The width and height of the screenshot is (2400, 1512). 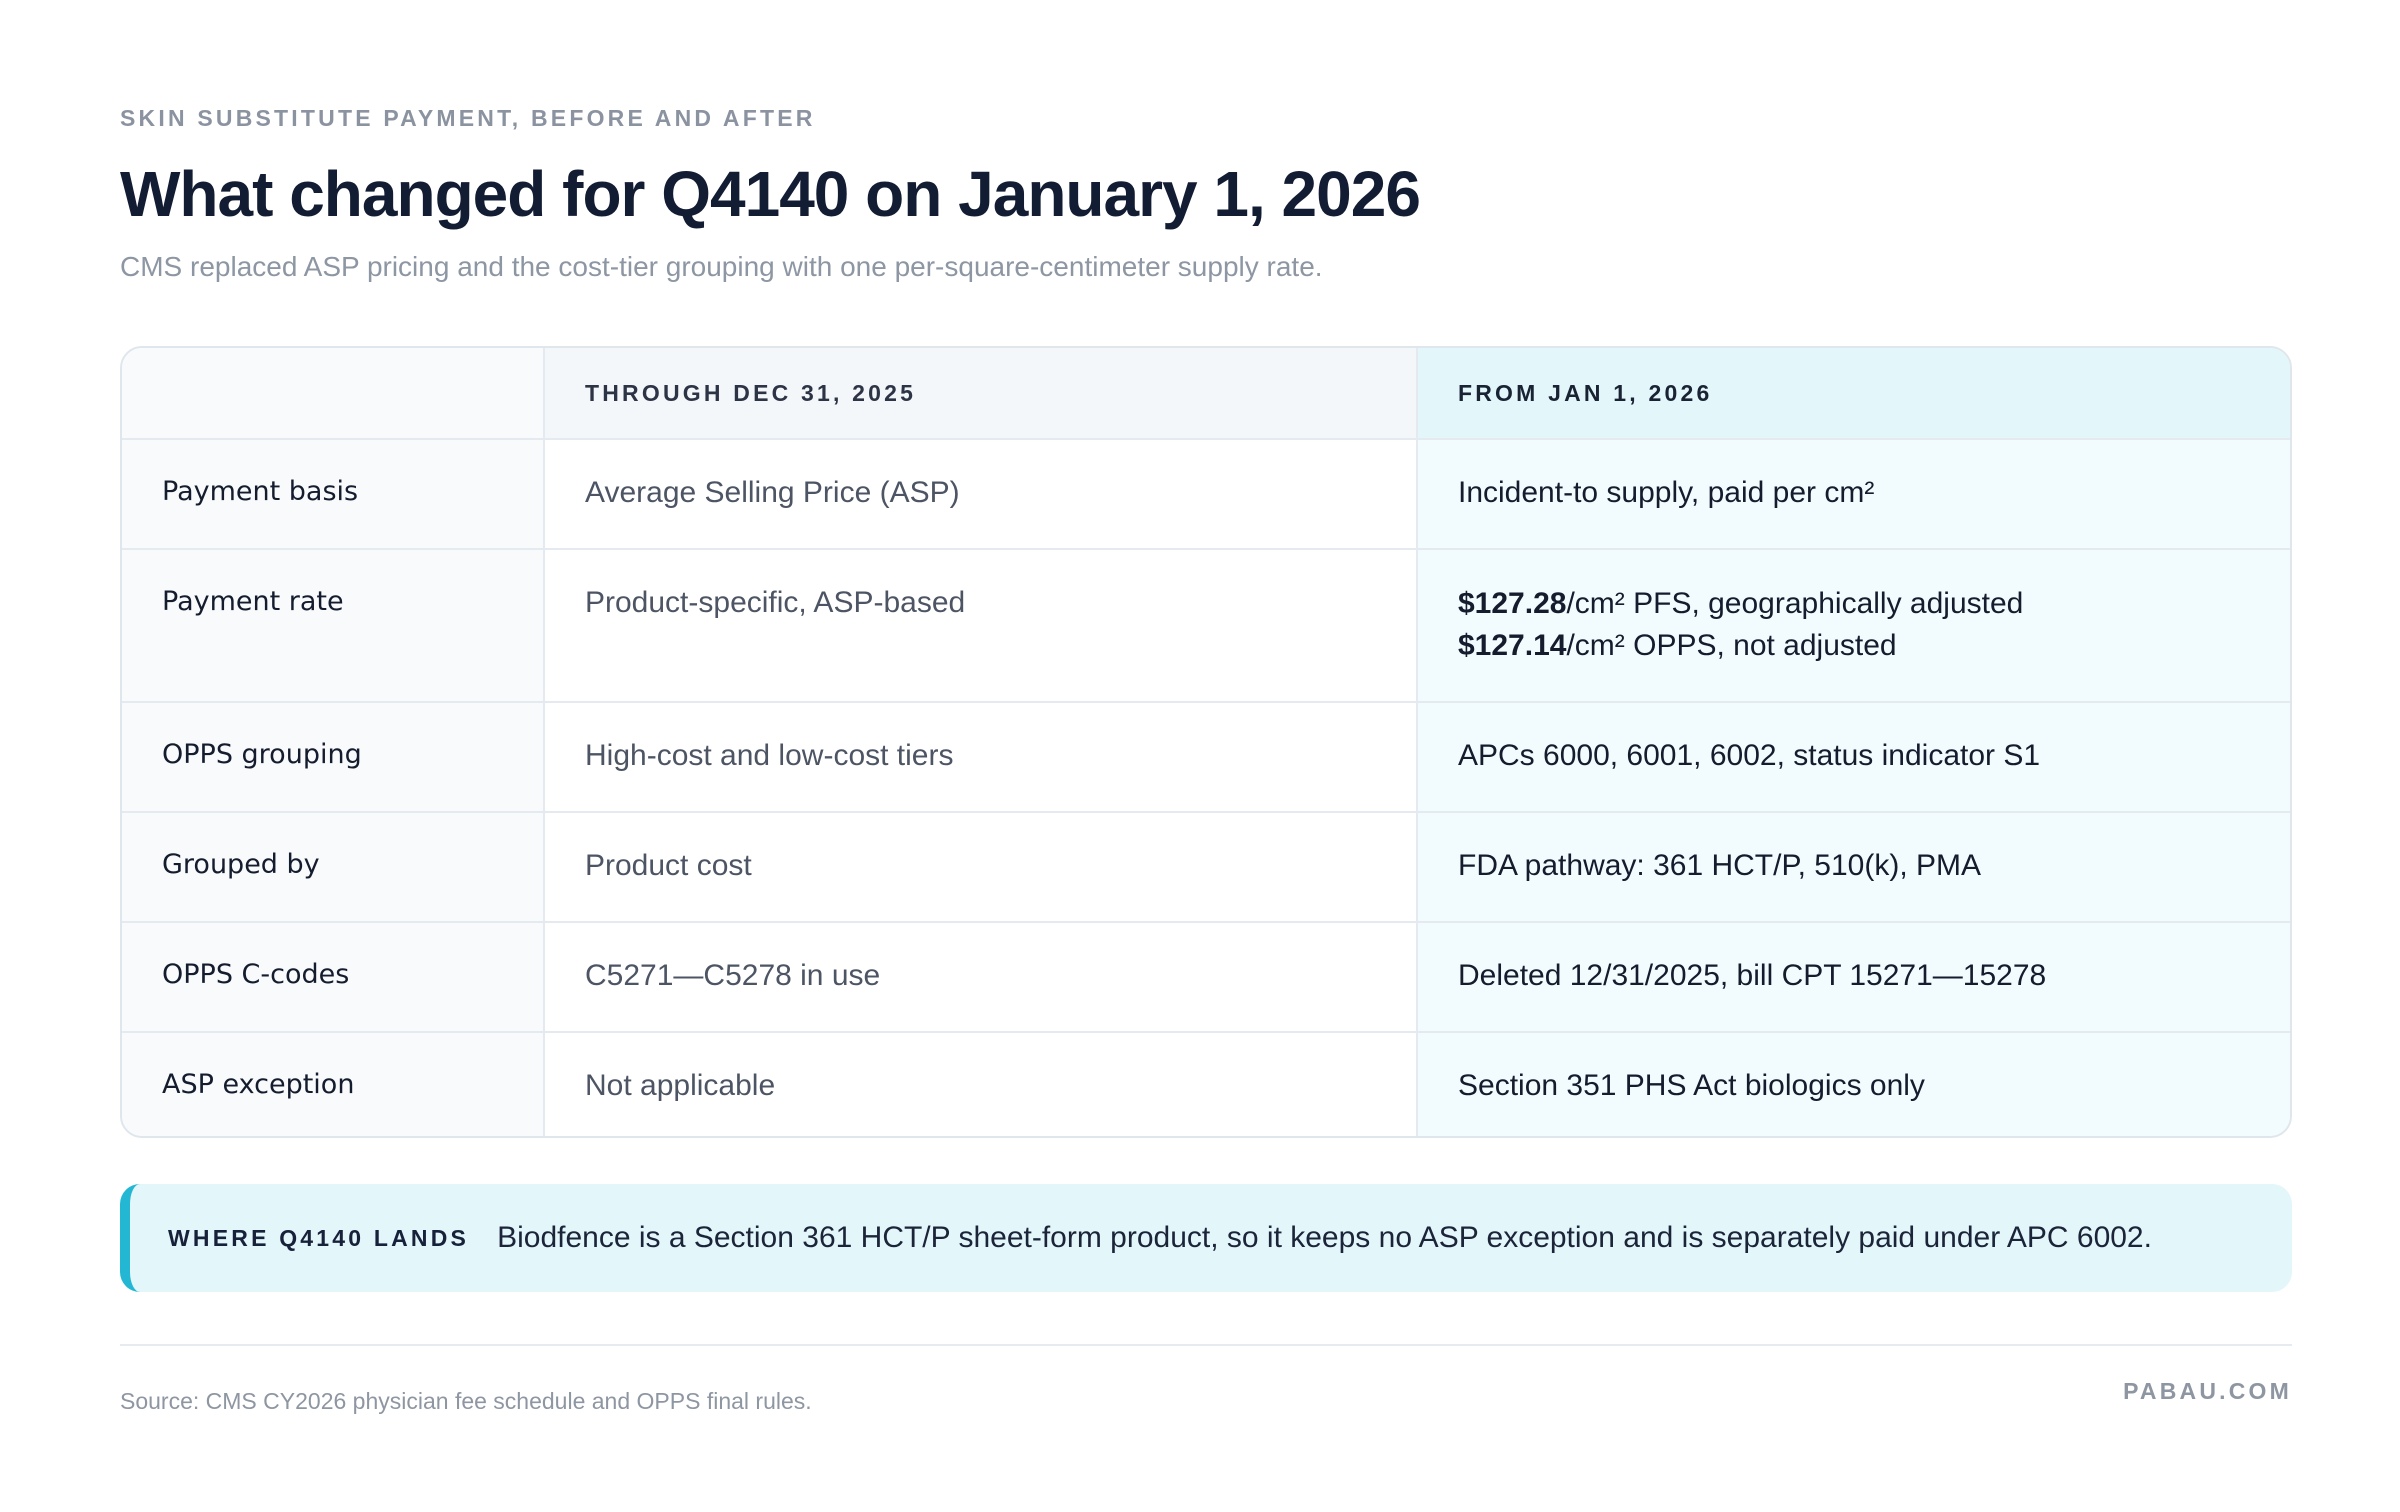 What do you see at coordinates (1853, 494) in the screenshot?
I see `after-cell: Incident-to supply, paid per cm²` at bounding box center [1853, 494].